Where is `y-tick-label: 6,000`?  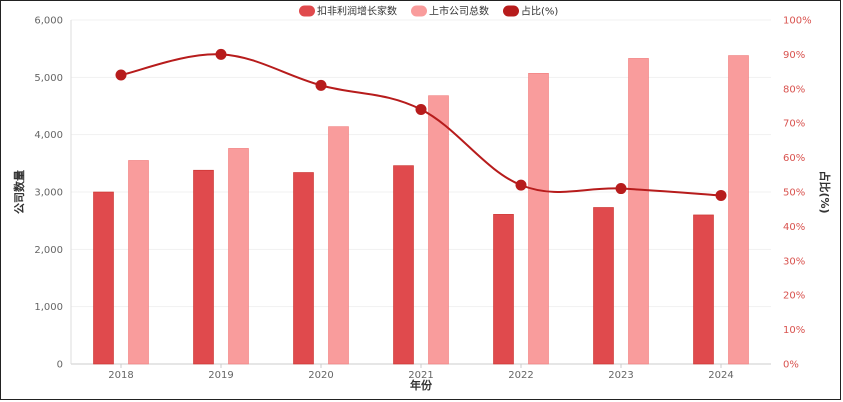 y-tick-label: 6,000 is located at coordinates (48, 21).